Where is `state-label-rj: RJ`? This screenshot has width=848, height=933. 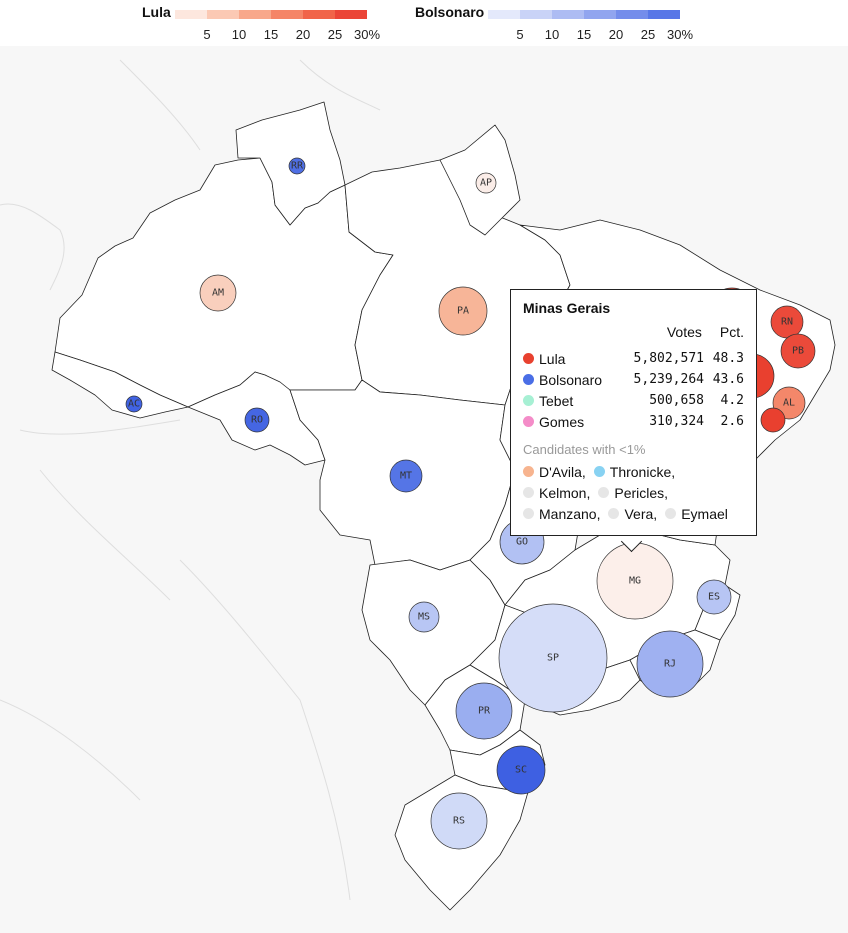 state-label-rj: RJ is located at coordinates (670, 664).